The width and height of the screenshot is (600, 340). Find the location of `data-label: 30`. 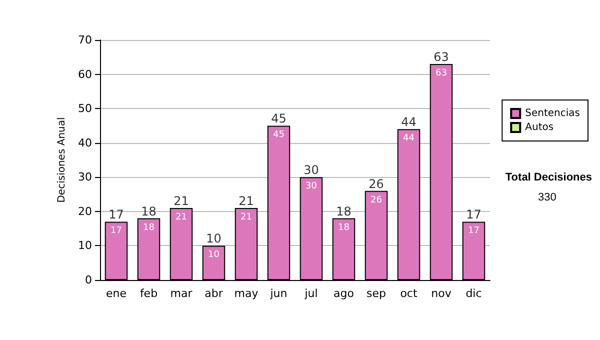

data-label: 30 is located at coordinates (312, 187).